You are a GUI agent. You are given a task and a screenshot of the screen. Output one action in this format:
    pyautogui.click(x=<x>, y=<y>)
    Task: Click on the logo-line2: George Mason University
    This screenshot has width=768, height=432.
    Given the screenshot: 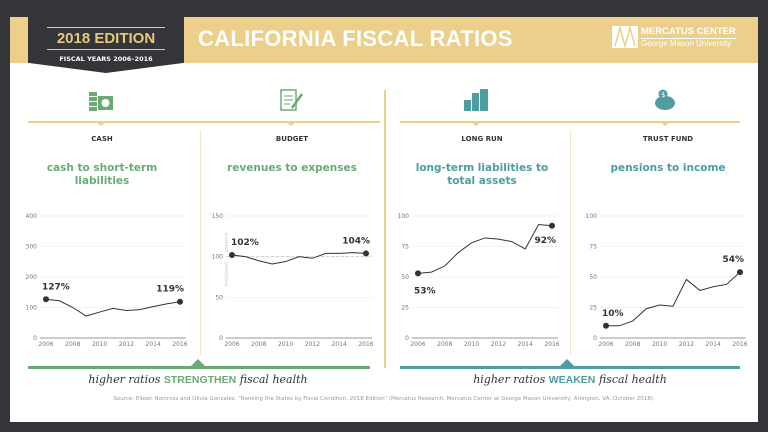 What is the action you would take?
    pyautogui.click(x=686, y=43)
    